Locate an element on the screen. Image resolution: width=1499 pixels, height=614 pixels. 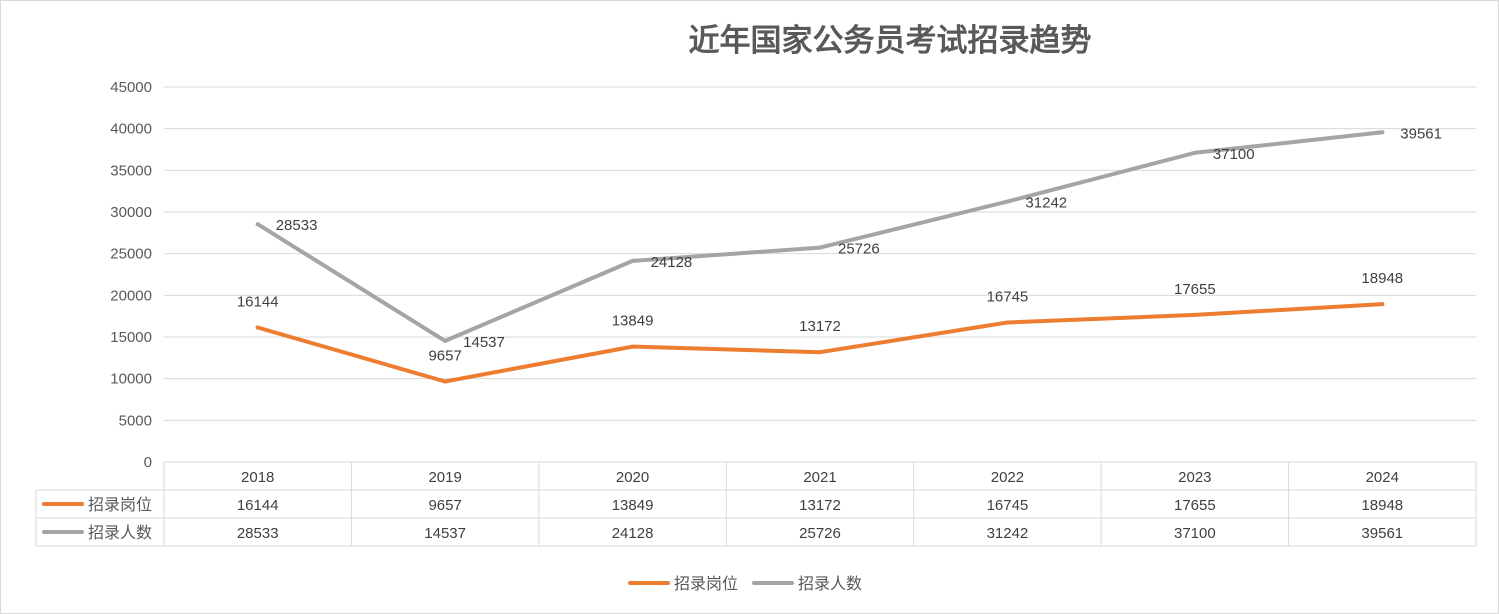
y-tick-label: 45000 is located at coordinates (131, 87).